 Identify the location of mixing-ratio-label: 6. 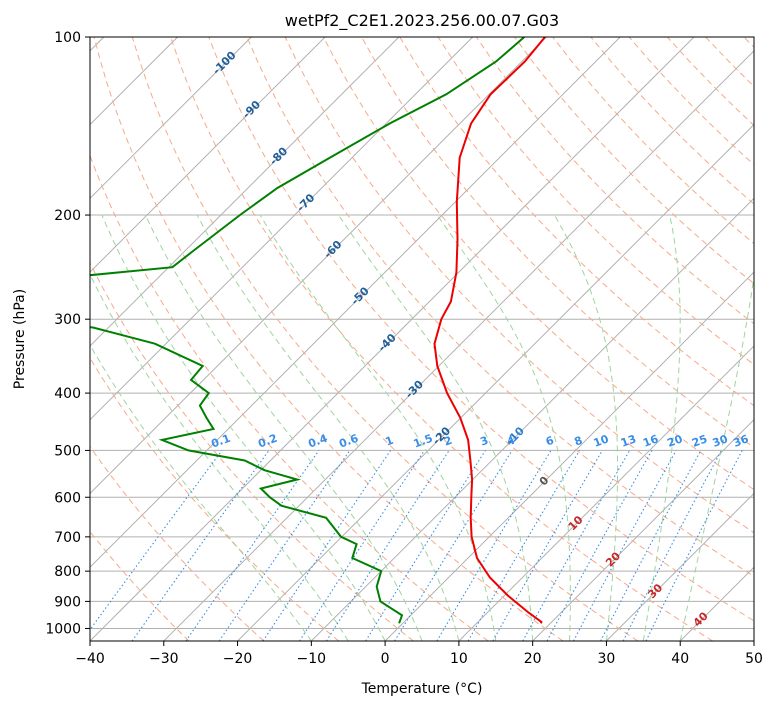
(550, 441).